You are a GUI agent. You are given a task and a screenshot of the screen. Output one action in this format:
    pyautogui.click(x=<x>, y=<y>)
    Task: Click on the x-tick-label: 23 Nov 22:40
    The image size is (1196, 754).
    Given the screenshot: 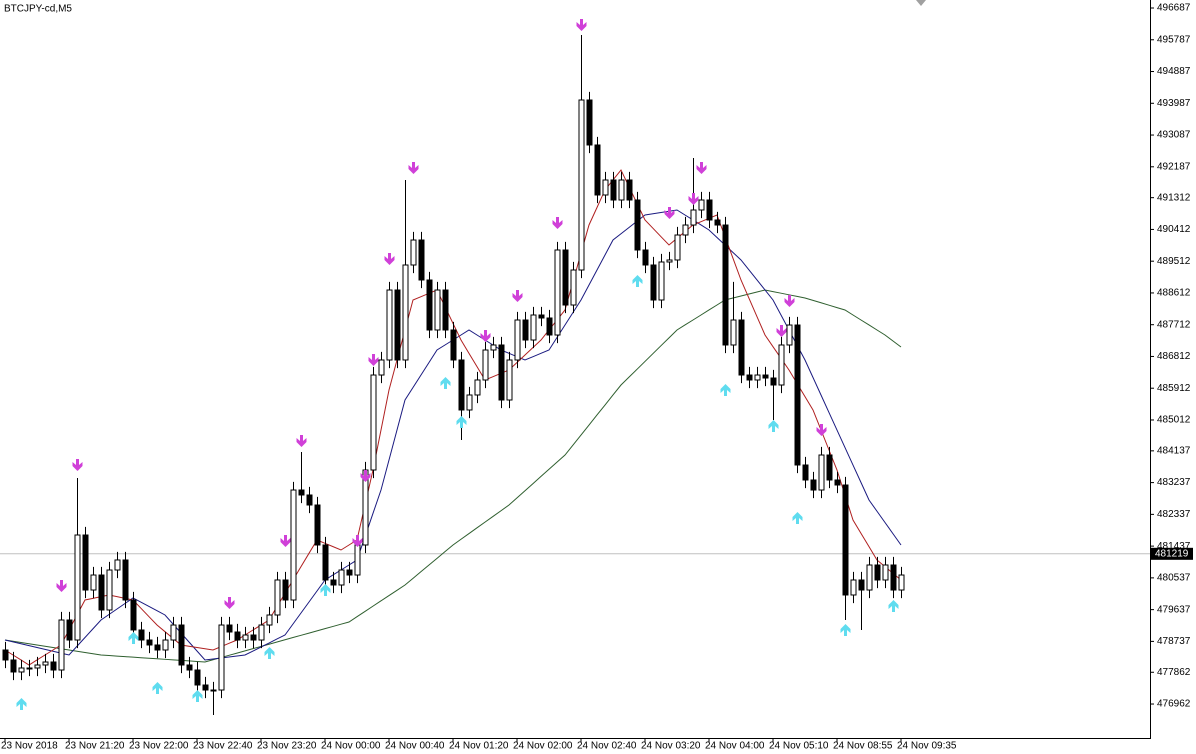 What is the action you would take?
    pyautogui.click(x=223, y=746)
    